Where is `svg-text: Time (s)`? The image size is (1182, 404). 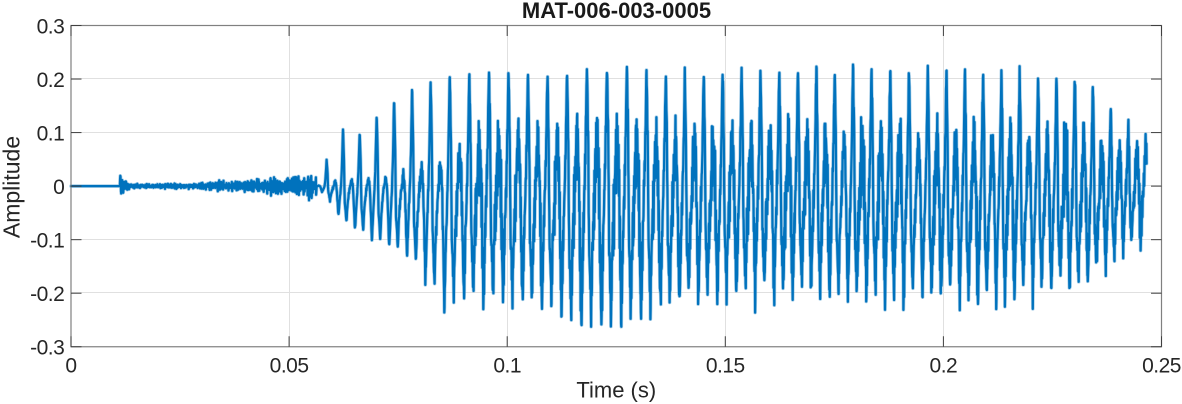
svg-text: Time (s) is located at coordinates (616, 389).